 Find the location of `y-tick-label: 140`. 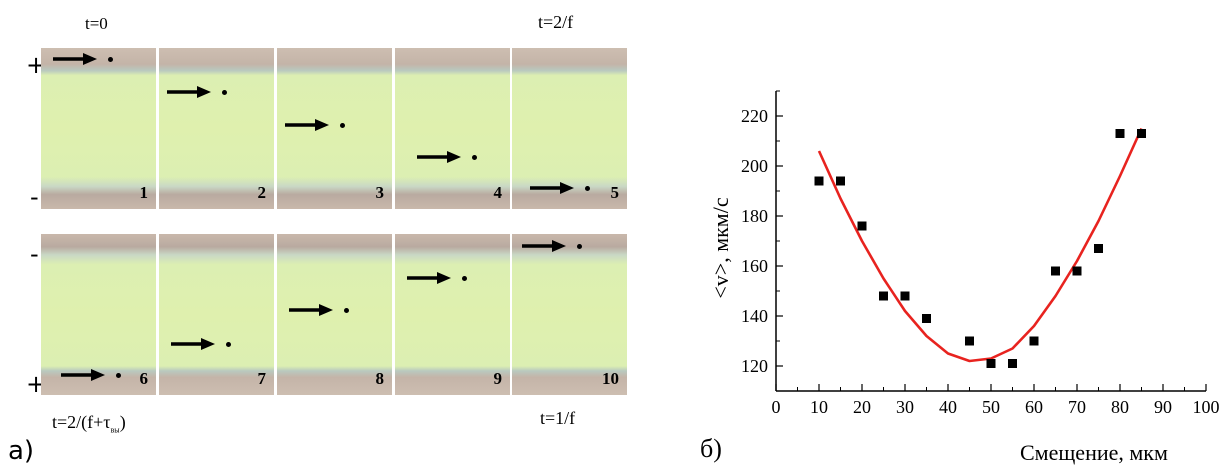

y-tick-label: 140 is located at coordinates (754, 316).